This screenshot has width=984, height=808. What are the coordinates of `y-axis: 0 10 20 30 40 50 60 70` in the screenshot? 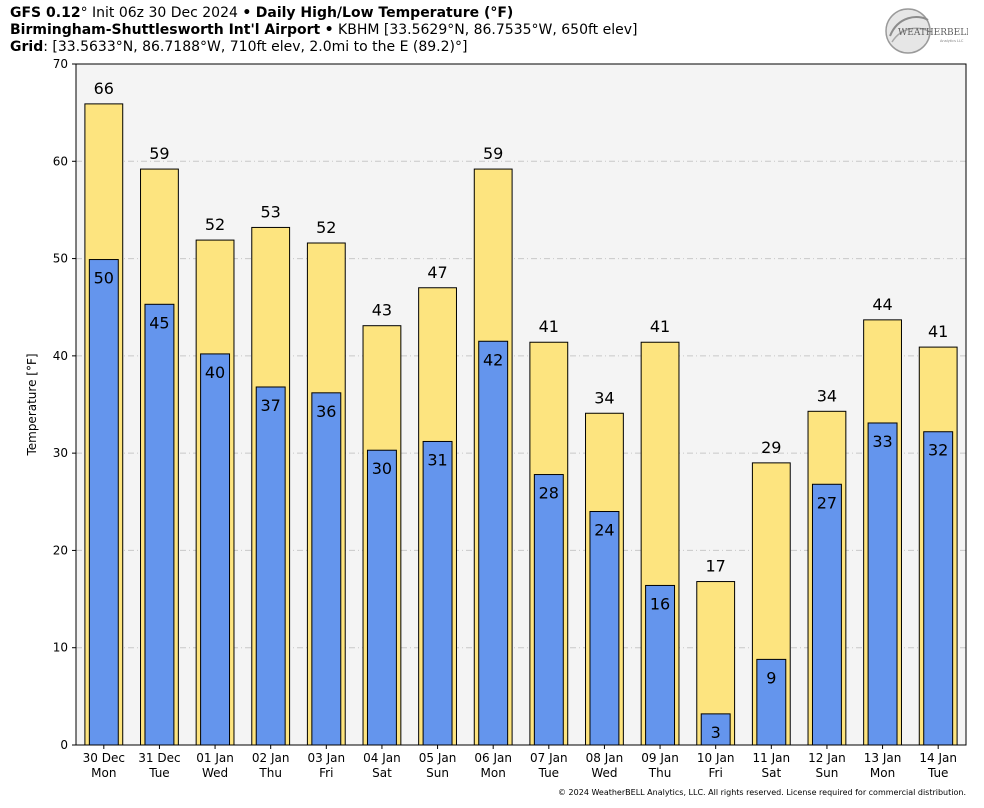 It's located at (64, 404).